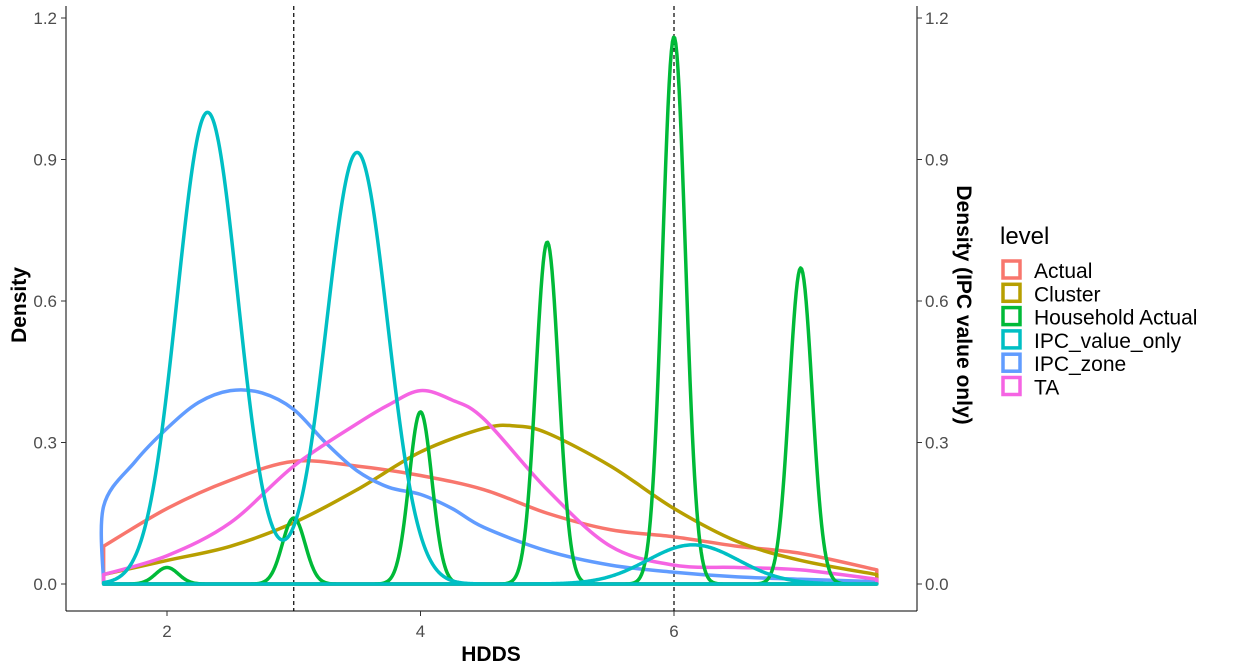 This screenshot has height=670, width=1240. What do you see at coordinates (1108, 341) in the screenshot?
I see `legend-label-ipc-value-only: IPC_value_only` at bounding box center [1108, 341].